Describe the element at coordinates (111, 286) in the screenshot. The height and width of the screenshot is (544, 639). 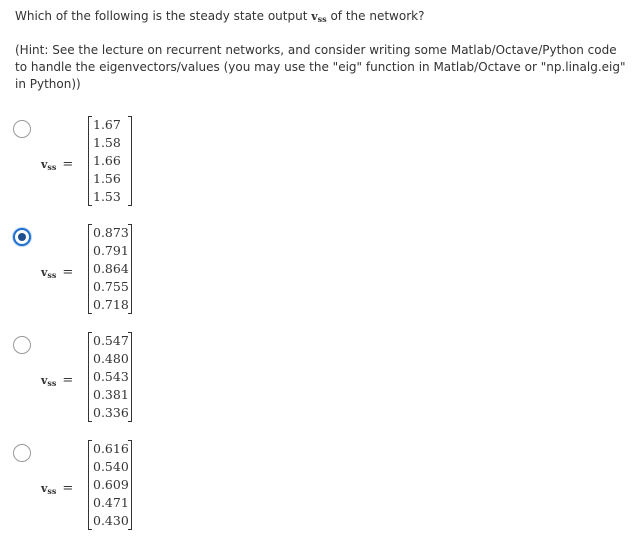
I see `matrix-cell: 0.755` at that location.